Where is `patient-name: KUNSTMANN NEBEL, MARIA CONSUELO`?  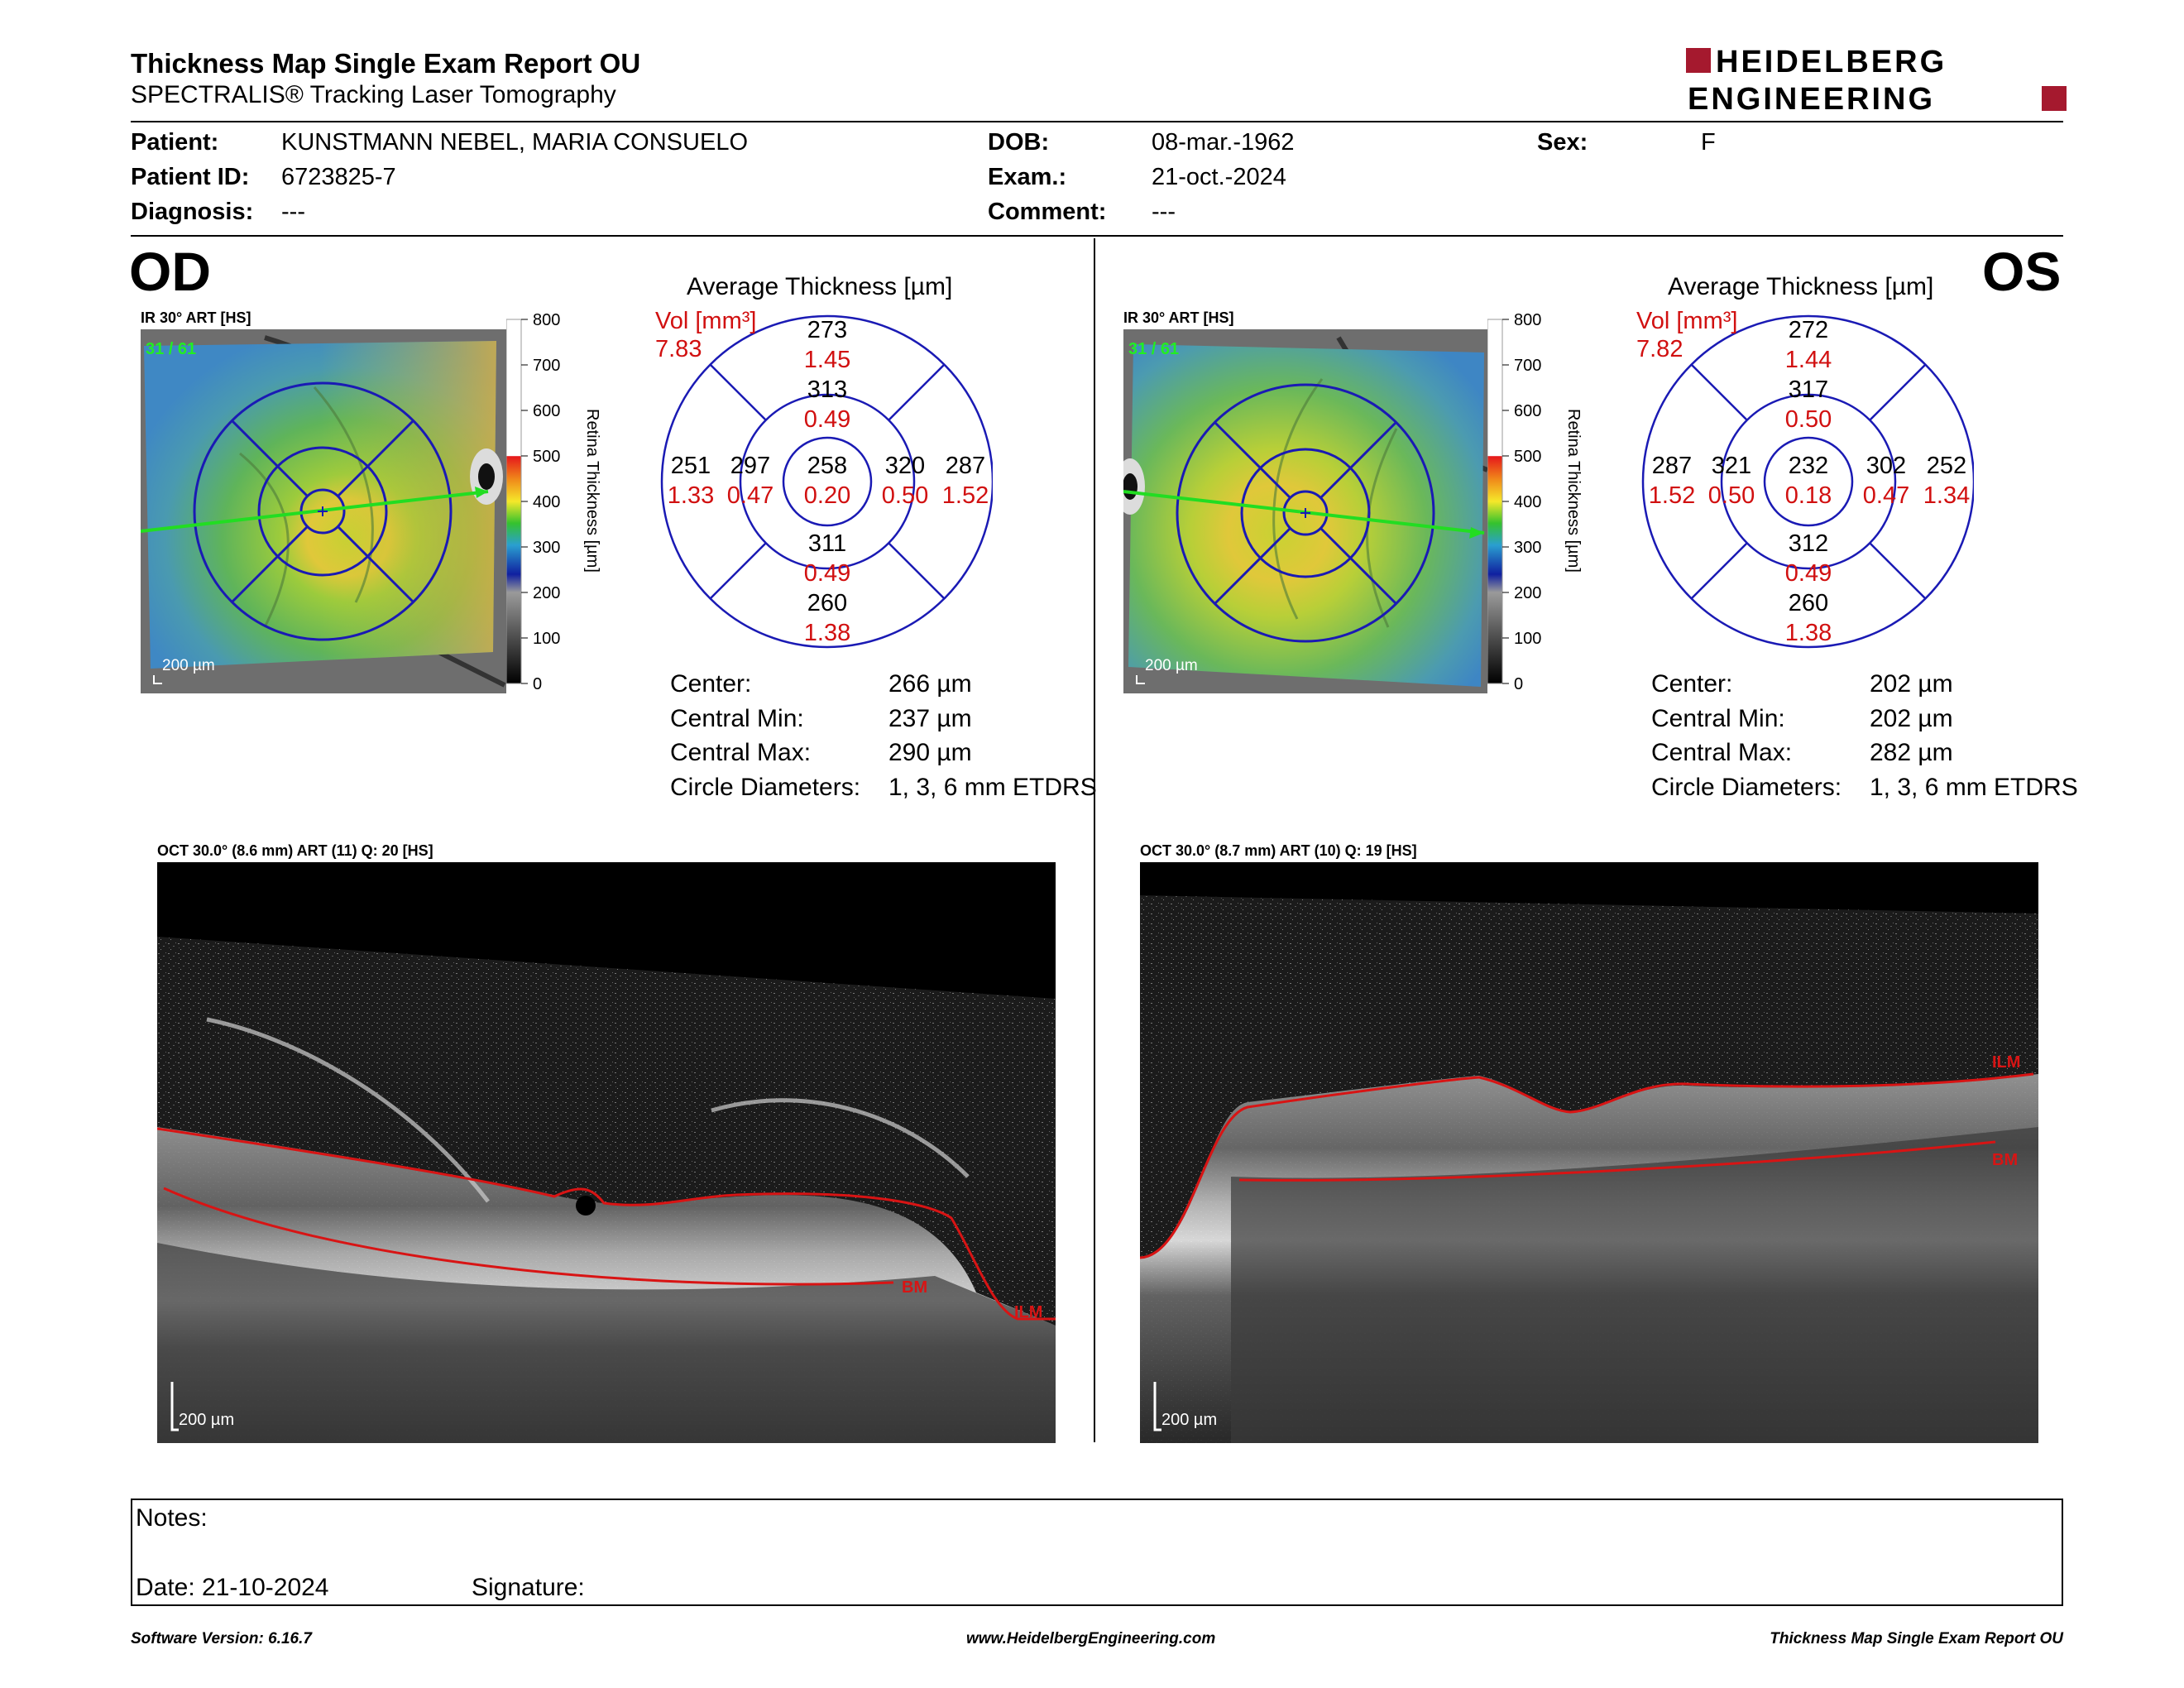
patient-name: KUNSTMANN NEBEL, MARIA CONSUELO is located at coordinates (514, 142).